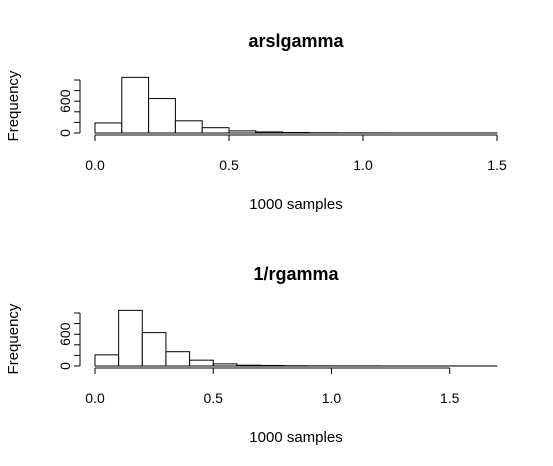 This screenshot has height=466, width=553. Describe the element at coordinates (296, 41) in the screenshot. I see `chart-title: arslgamma` at that location.